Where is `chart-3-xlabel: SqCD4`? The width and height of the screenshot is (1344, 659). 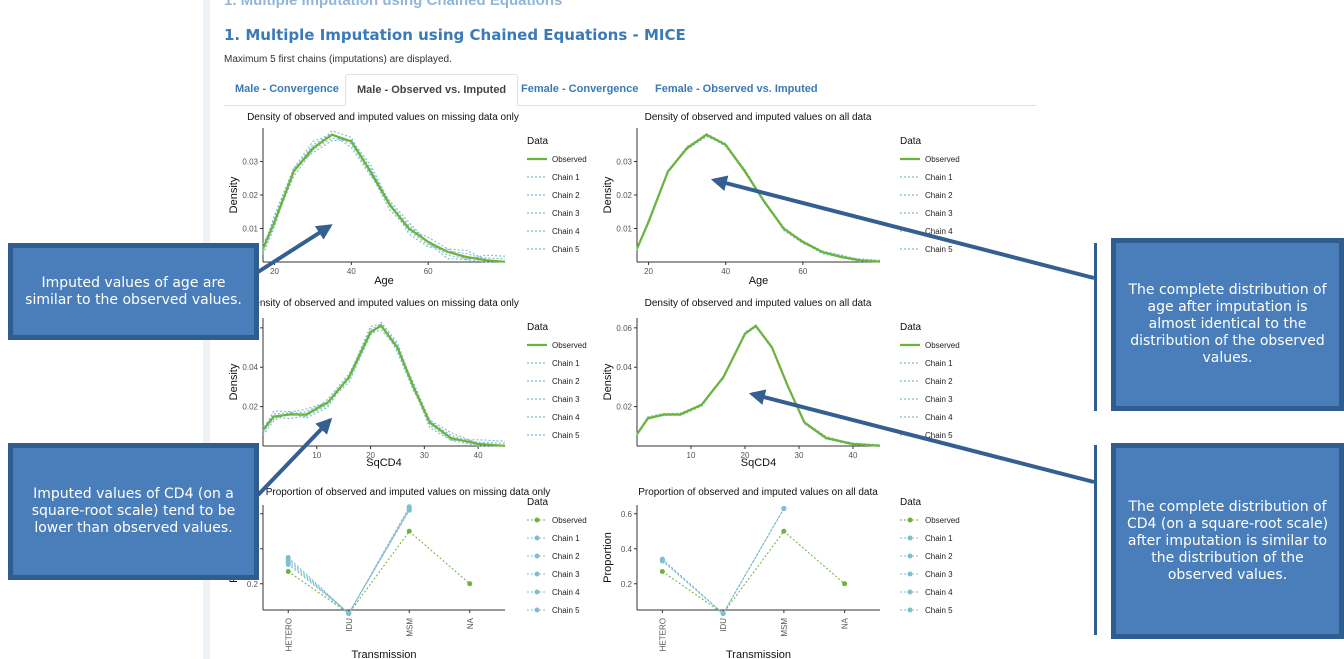
chart-3-xlabel: SqCD4 is located at coordinates (383, 463).